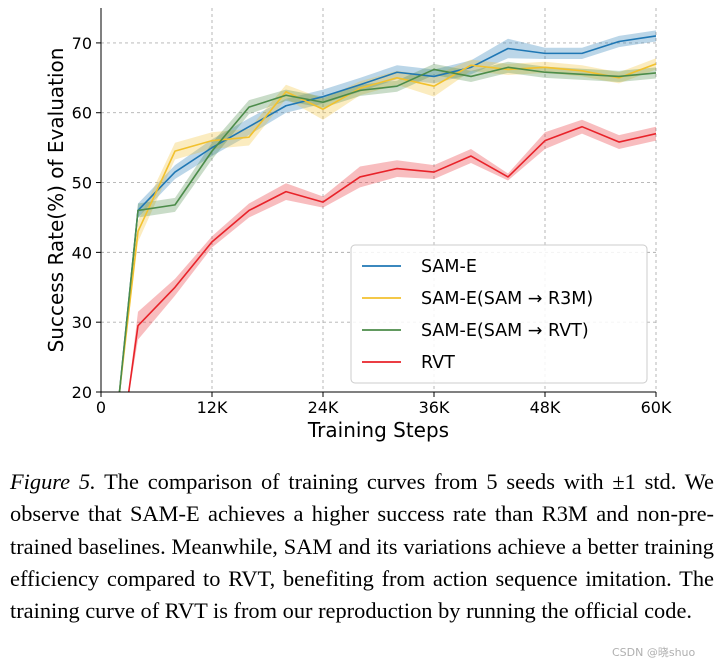  I want to click on y-tick-label: 60, so click(82, 113).